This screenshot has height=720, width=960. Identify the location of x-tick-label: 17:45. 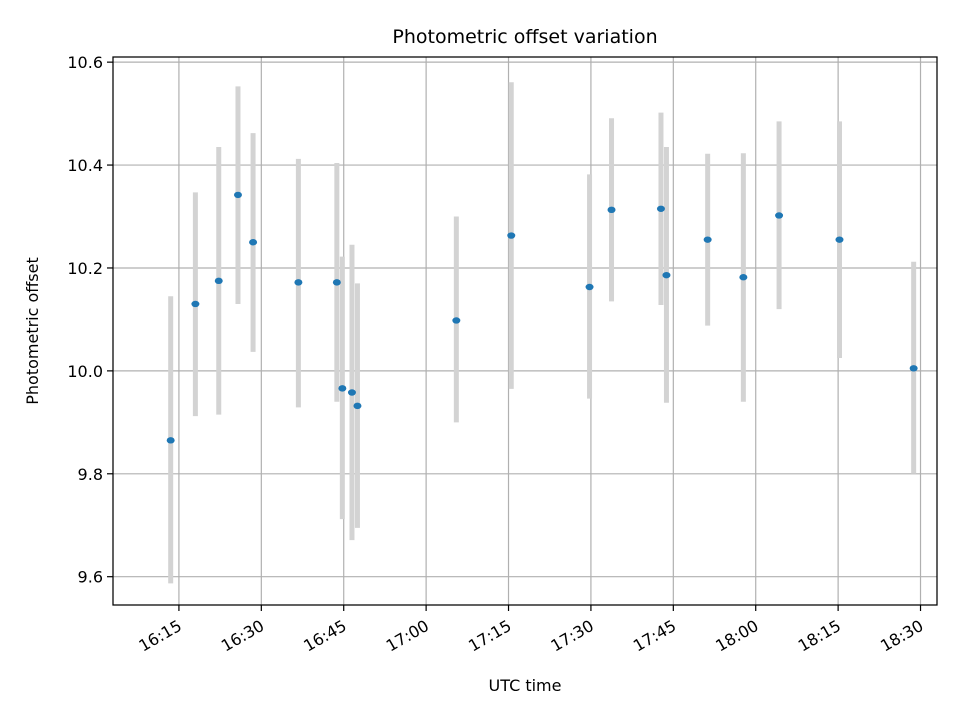
(654, 636).